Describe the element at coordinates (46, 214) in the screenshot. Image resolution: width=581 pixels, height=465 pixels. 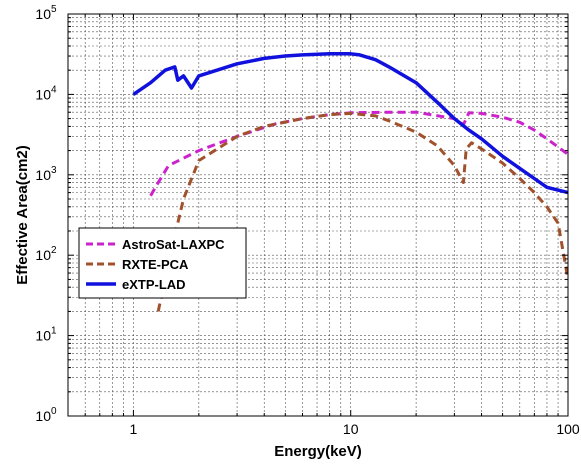
I see `y-tick-labels: 10⁰ 10¹ 10² 10³ 10⁴ 10⁵` at that location.